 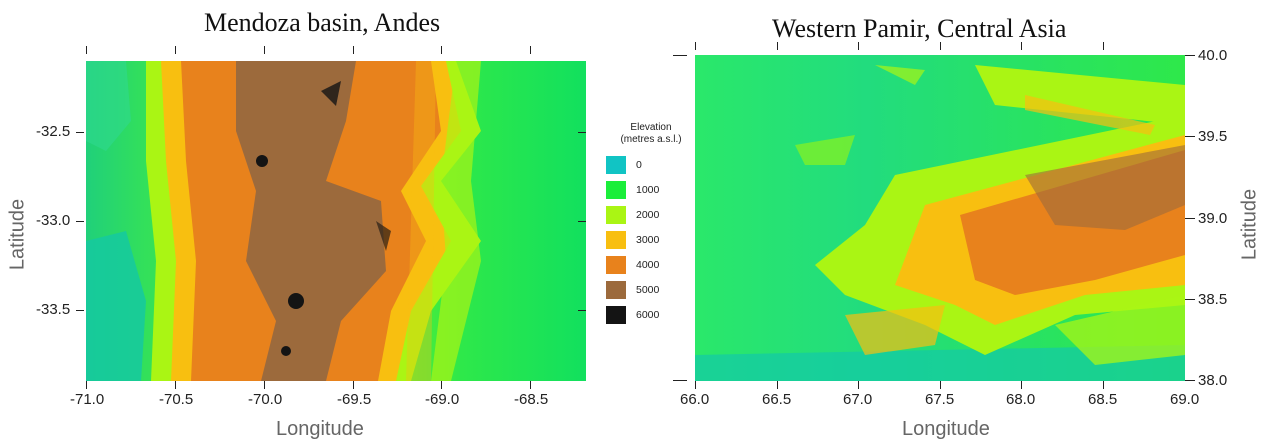 I want to click on legend-item: 2000, so click(x=651, y=215).